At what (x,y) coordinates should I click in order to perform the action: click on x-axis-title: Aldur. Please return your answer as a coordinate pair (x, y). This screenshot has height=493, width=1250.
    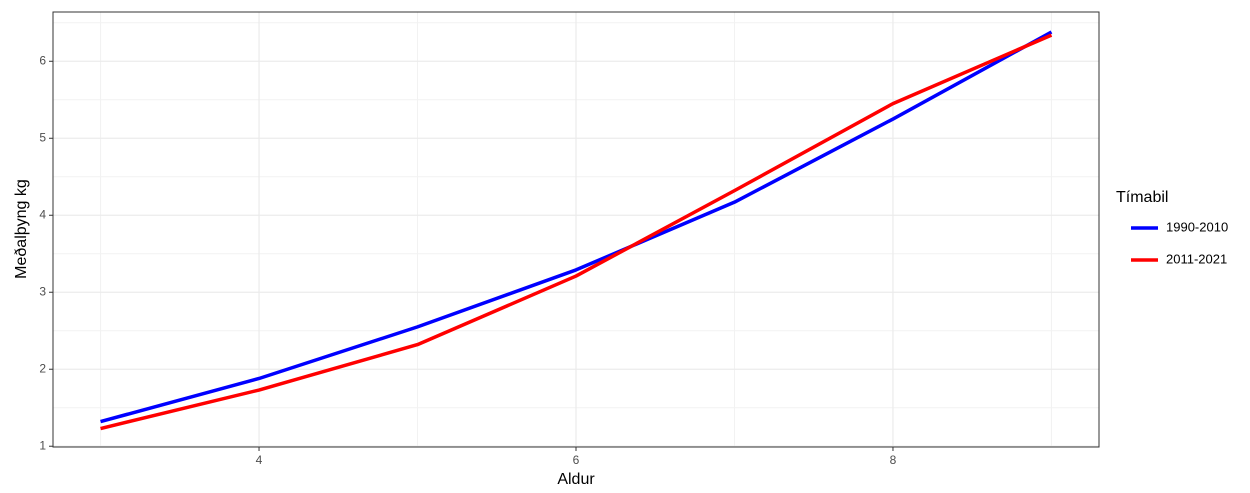
    Looking at the image, I should click on (576, 479).